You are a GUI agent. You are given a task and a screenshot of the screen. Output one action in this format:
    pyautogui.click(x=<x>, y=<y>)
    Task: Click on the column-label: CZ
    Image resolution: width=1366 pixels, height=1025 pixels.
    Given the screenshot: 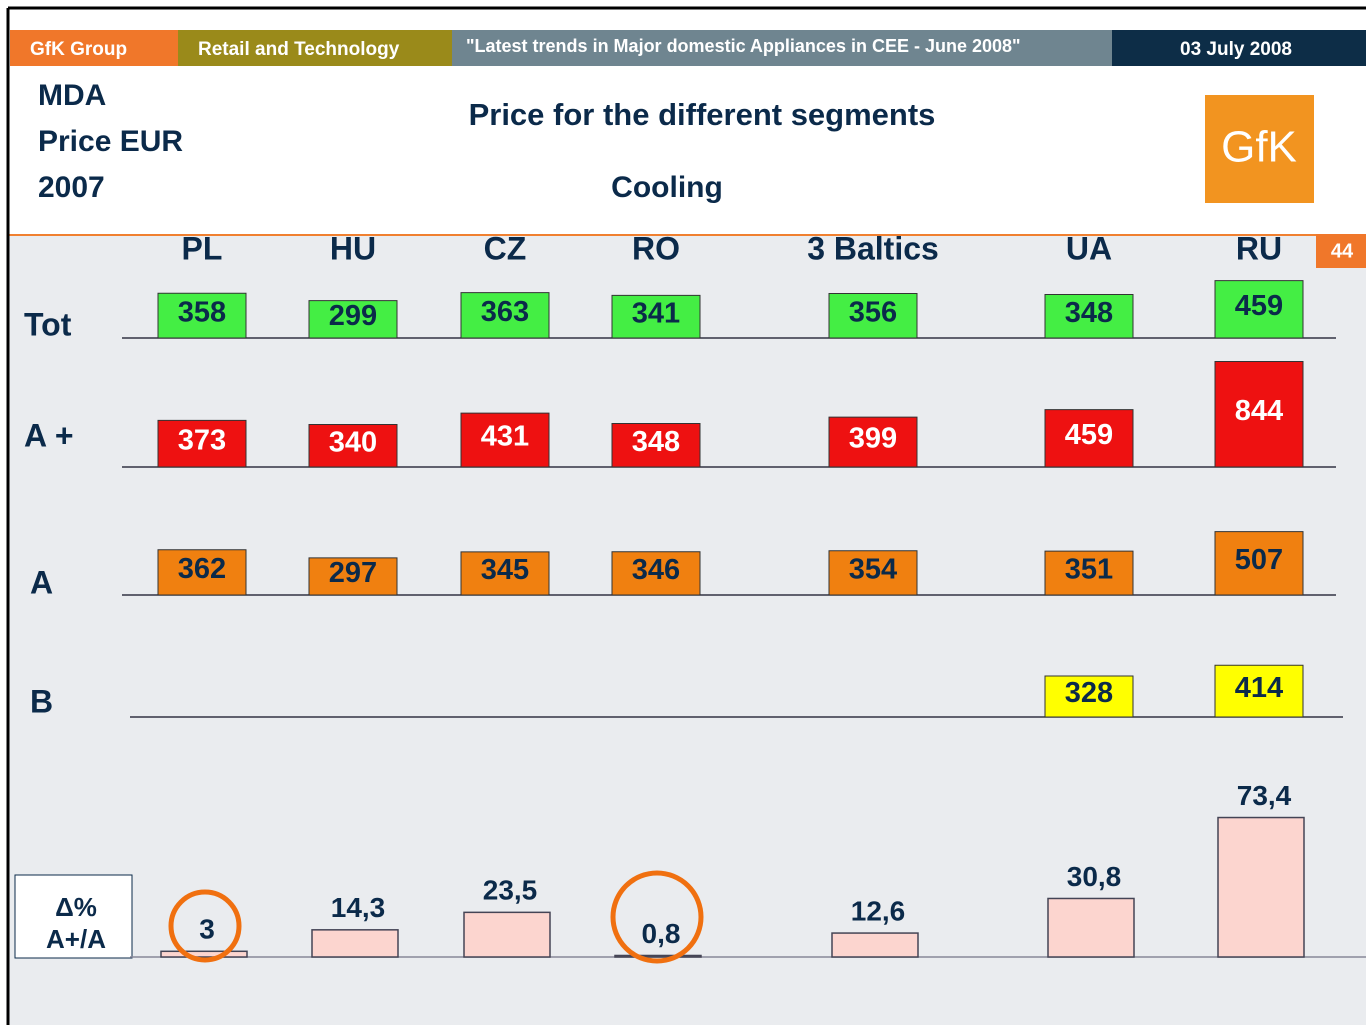 What is the action you would take?
    pyautogui.click(x=505, y=248)
    